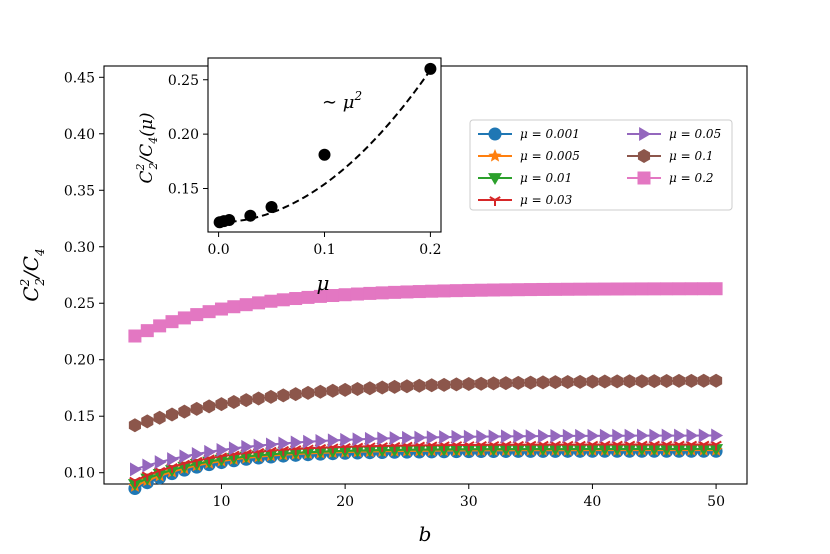 The height and width of the screenshot is (554, 830). I want to click on series-line, so click(425, 462).